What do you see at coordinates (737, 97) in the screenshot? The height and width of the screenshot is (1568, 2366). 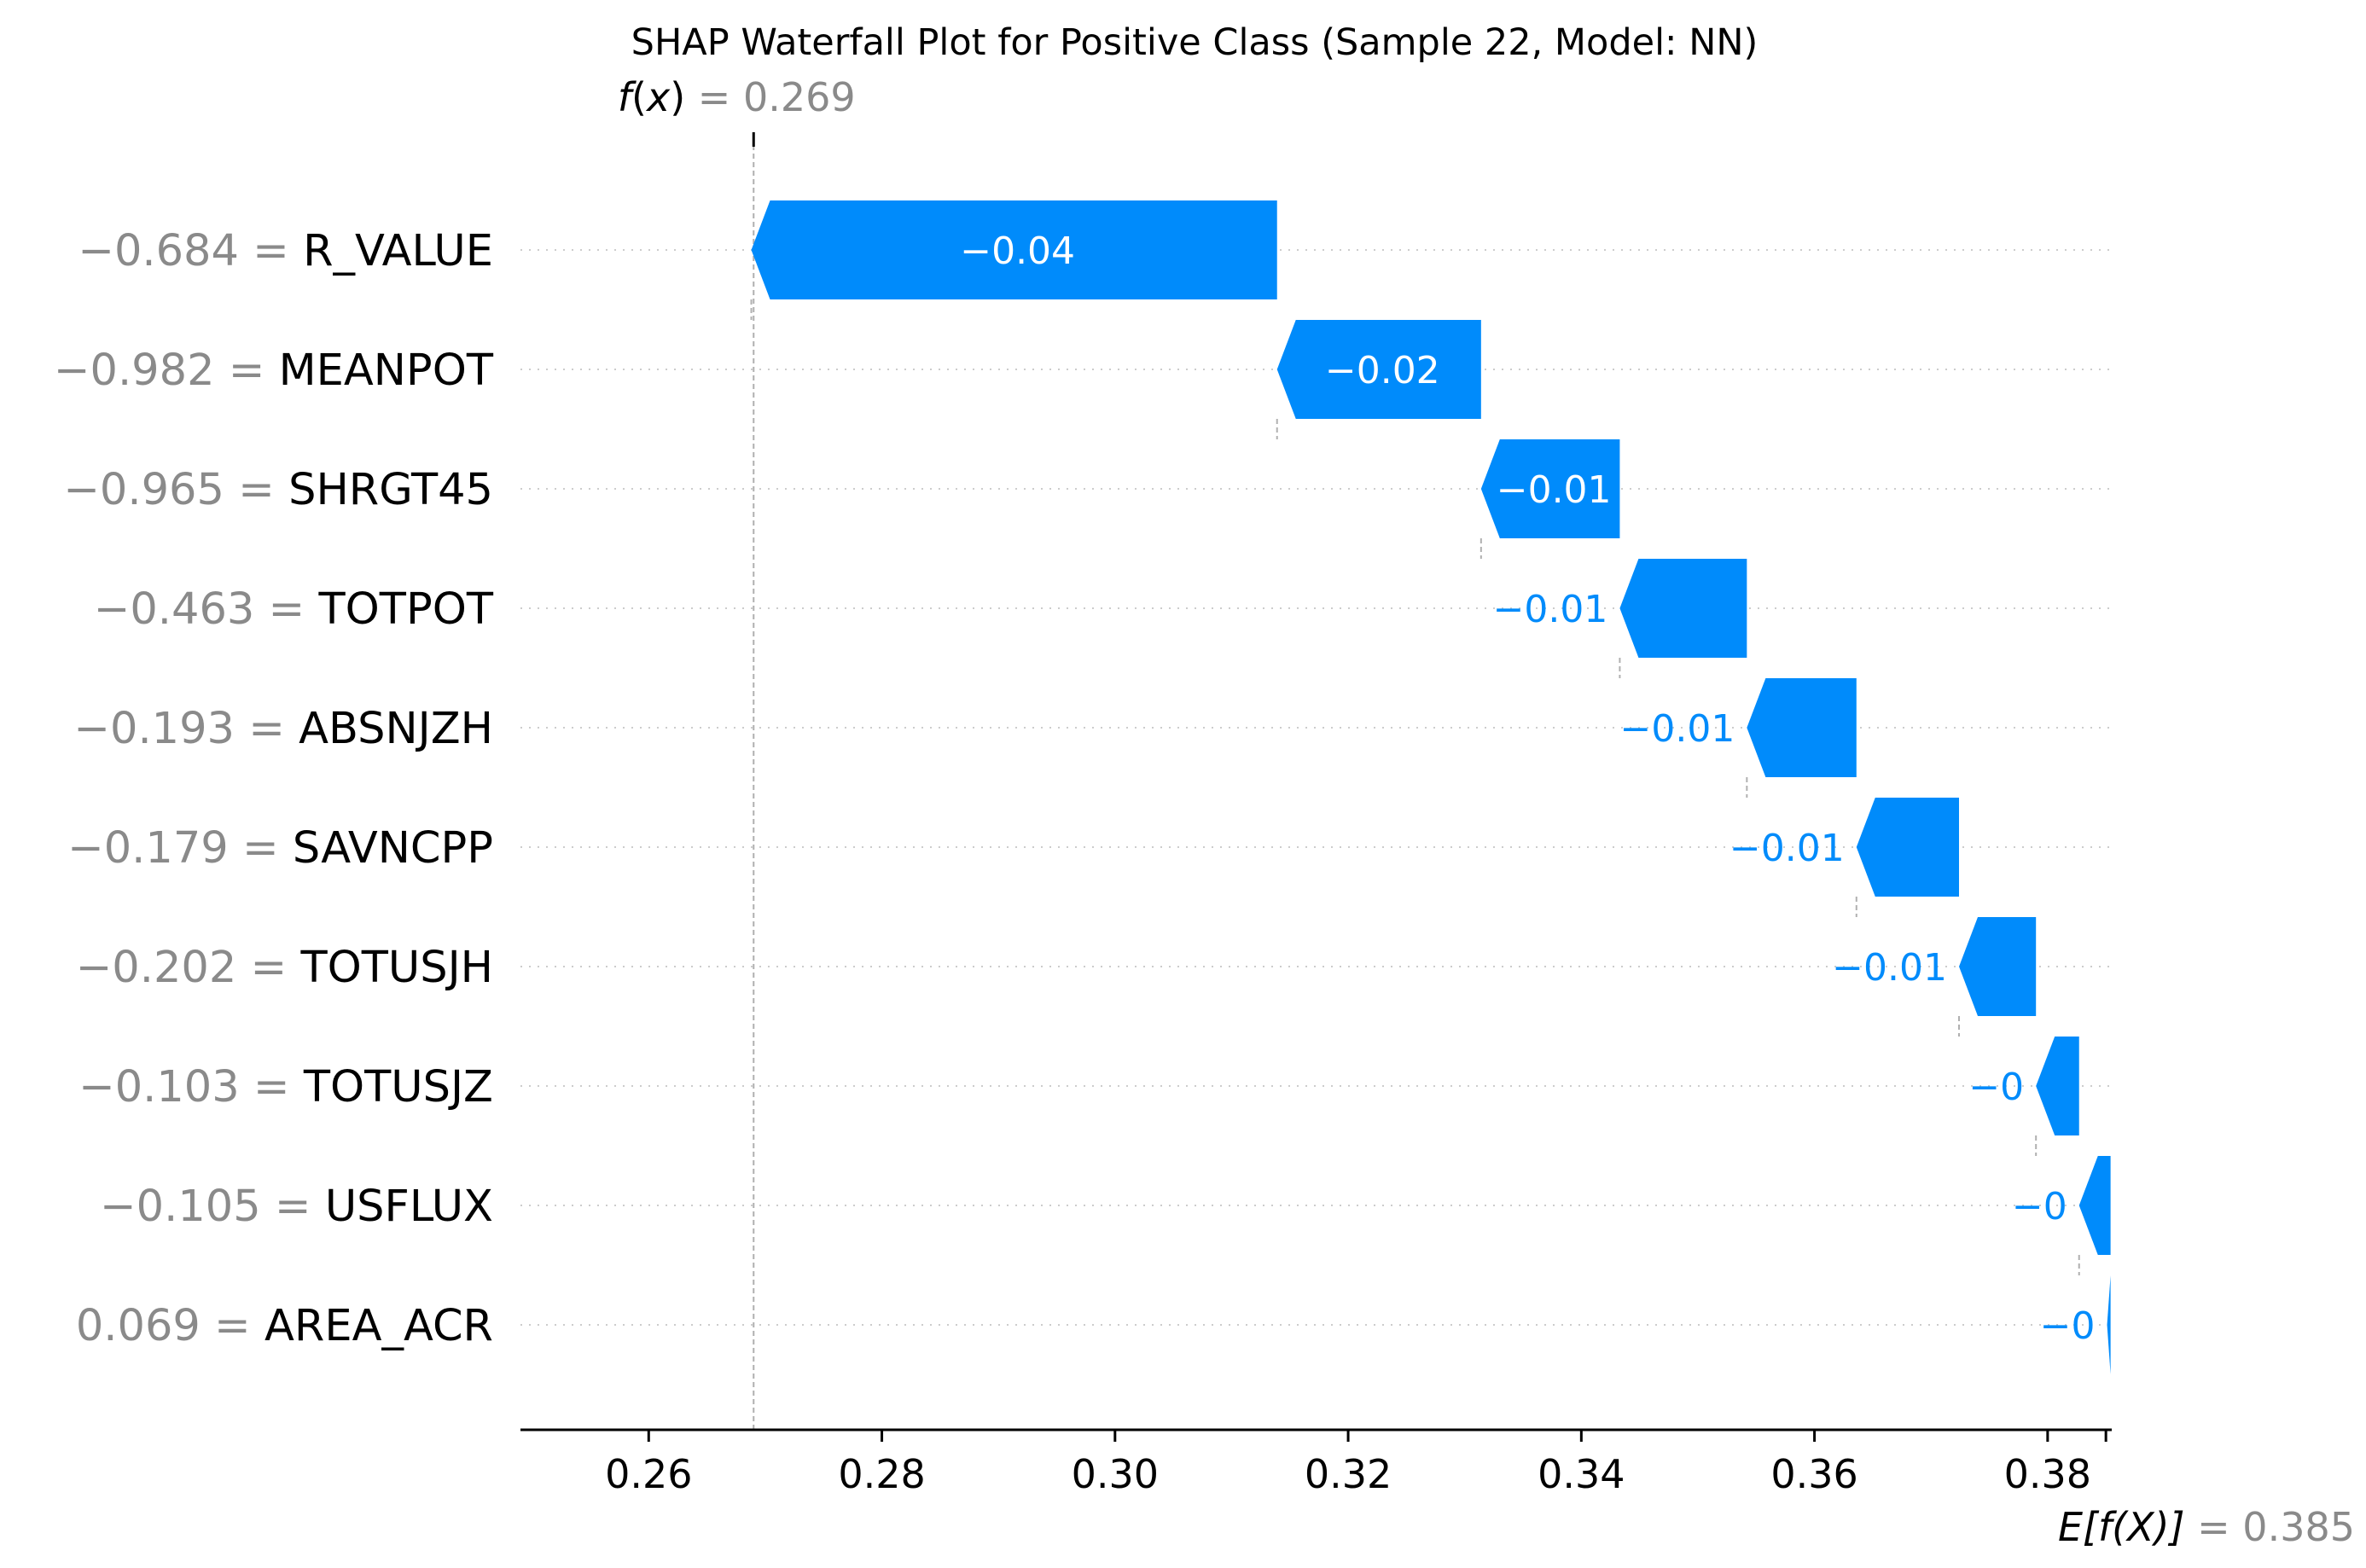 I see `fx-label: f(x) = 0.269` at bounding box center [737, 97].